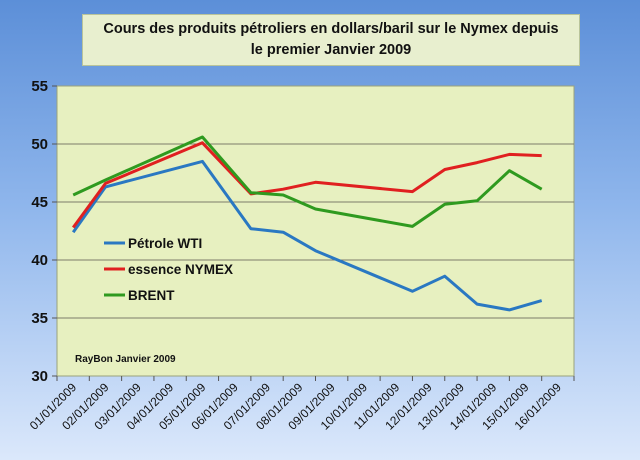  I want to click on credit-annotation: RayBon Janvier 2009, so click(125, 359).